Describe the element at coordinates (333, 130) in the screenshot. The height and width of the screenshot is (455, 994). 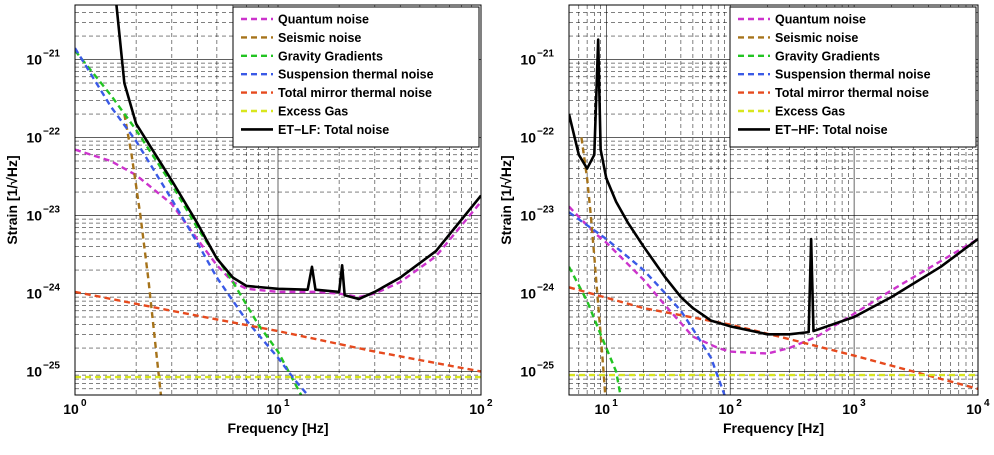
I see `legend-entry: ET−LF: Total noise` at that location.